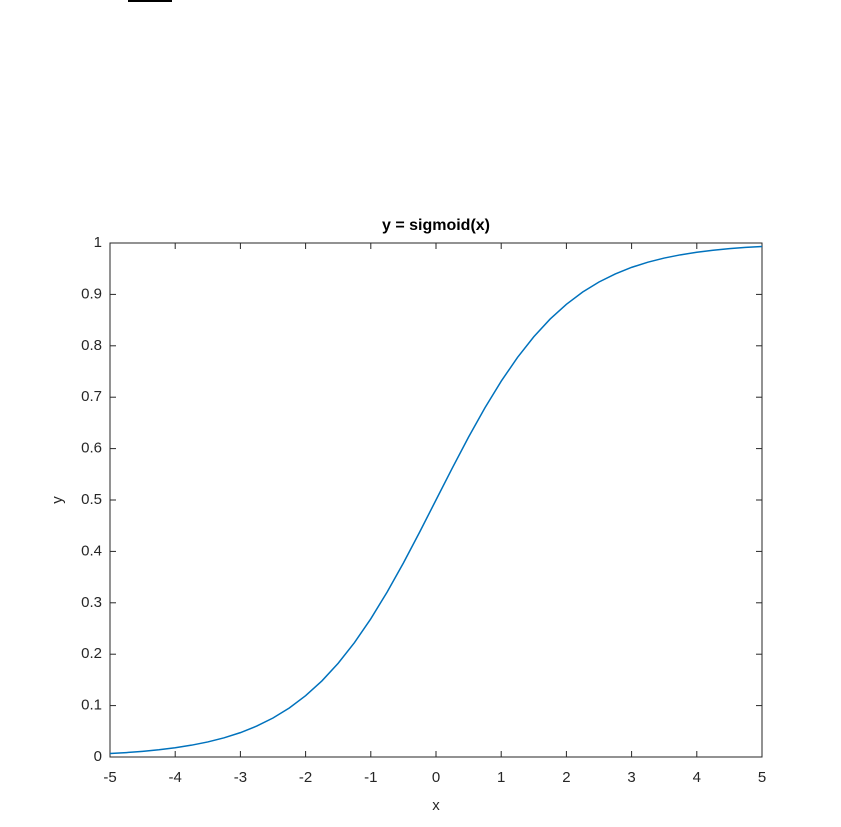 The width and height of the screenshot is (841, 827). I want to click on x-tick-label: 3, so click(631, 777).